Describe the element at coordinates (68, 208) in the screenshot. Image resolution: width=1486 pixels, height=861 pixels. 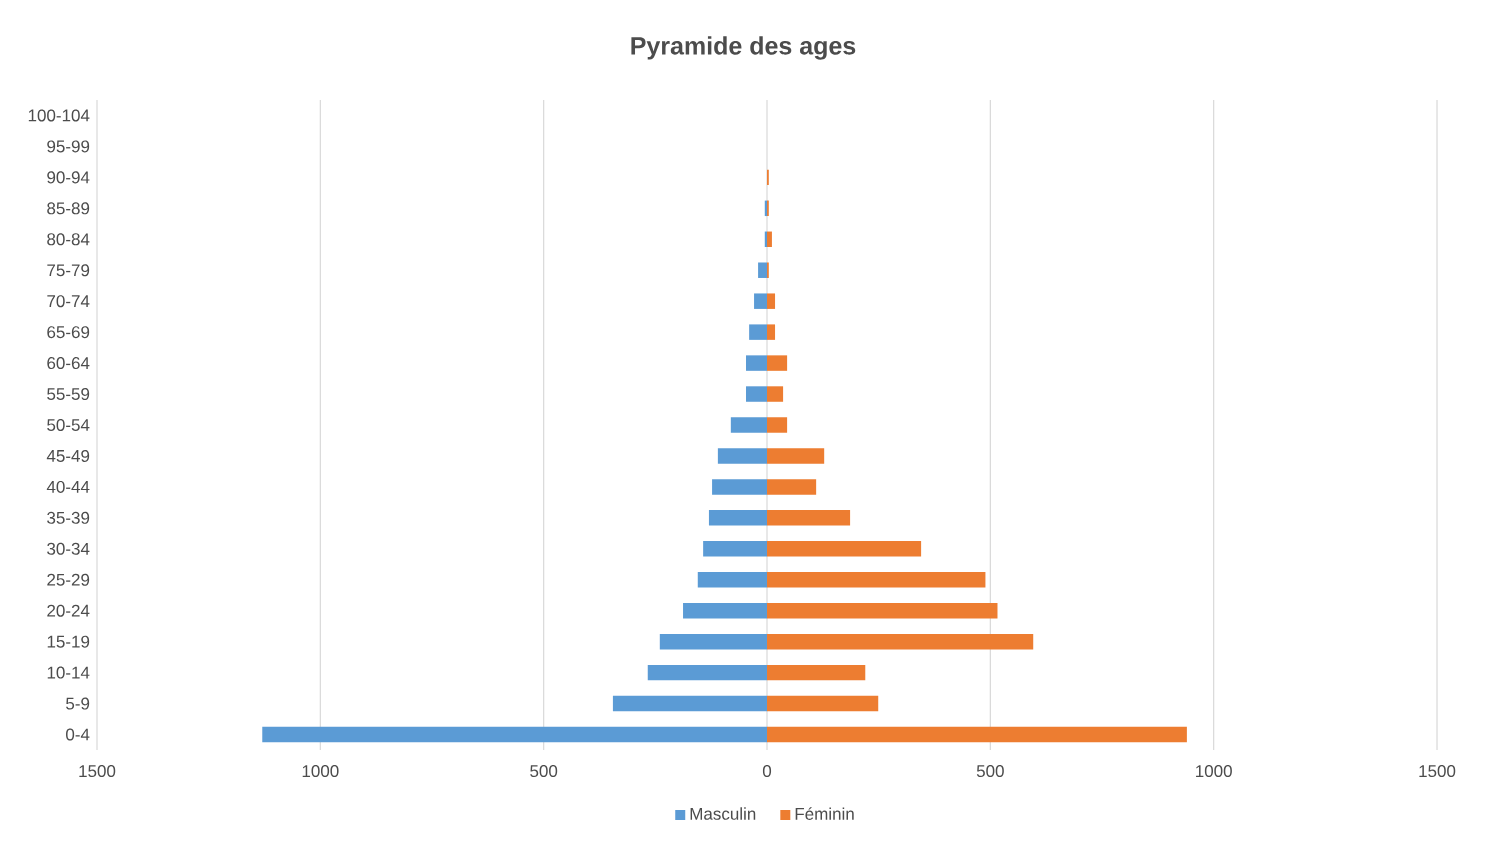
I see `y-tick-label: 85-89` at that location.